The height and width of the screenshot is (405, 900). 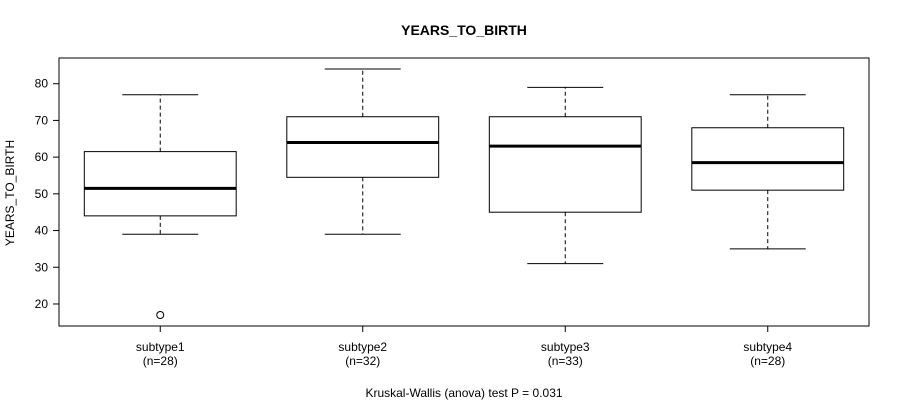 I want to click on x-category-label: subtype4, so click(x=767, y=347).